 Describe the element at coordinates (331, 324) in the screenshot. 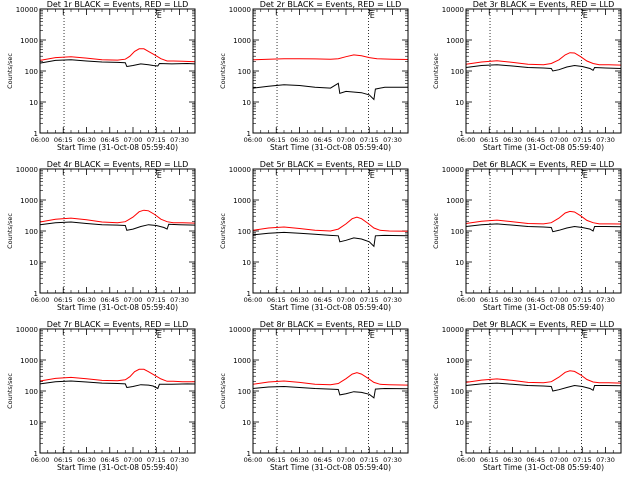

I see `panel-title: Det 8r BLACK = Events, RED = LLD` at that location.